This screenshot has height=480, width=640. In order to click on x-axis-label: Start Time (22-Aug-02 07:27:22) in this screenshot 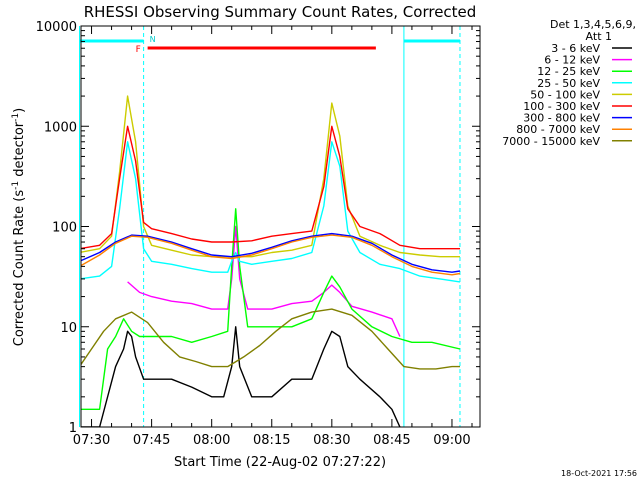, I will do `click(280, 462)`.